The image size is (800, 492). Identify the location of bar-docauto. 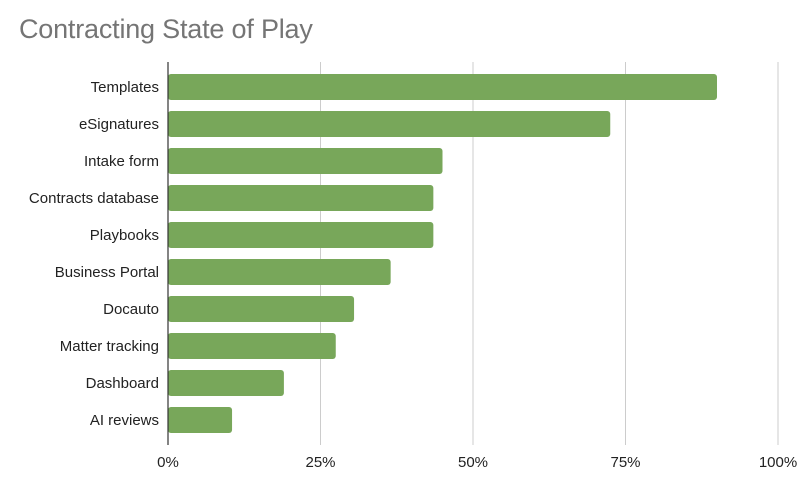
(261, 309).